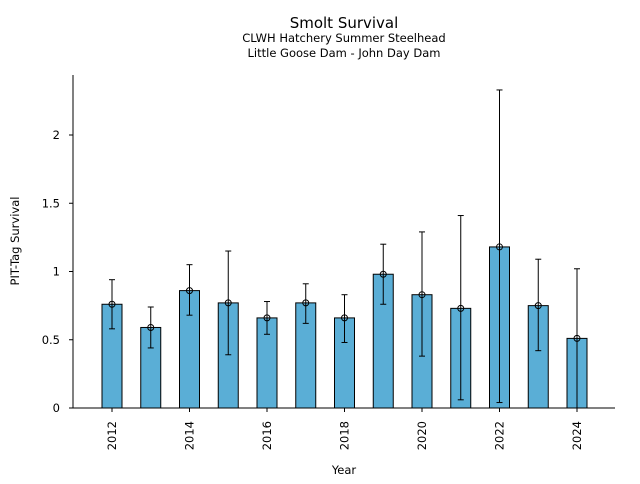 The height and width of the screenshot is (484, 640). What do you see at coordinates (577, 435) in the screenshot?
I see `x-tick-label: 2024` at bounding box center [577, 435].